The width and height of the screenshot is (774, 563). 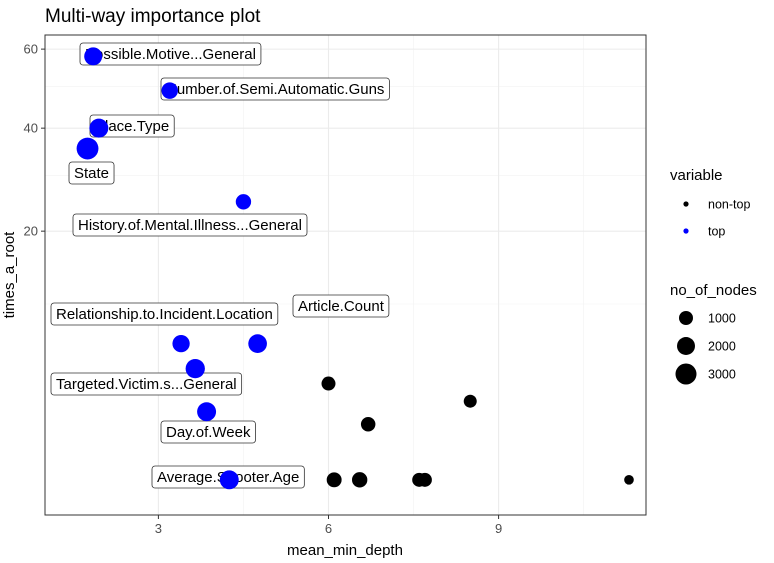 I want to click on point-label: History.of.Mental.Illness...General, so click(x=190, y=225).